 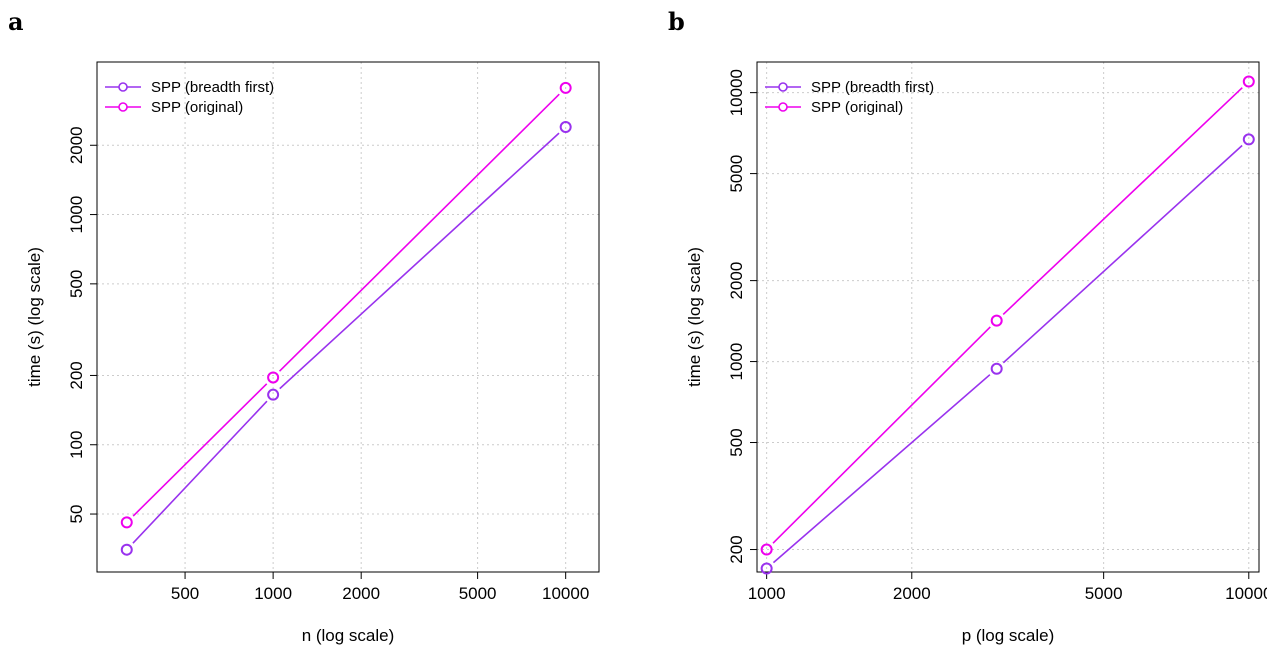 I want to click on panel-letter: b, so click(x=676, y=21).